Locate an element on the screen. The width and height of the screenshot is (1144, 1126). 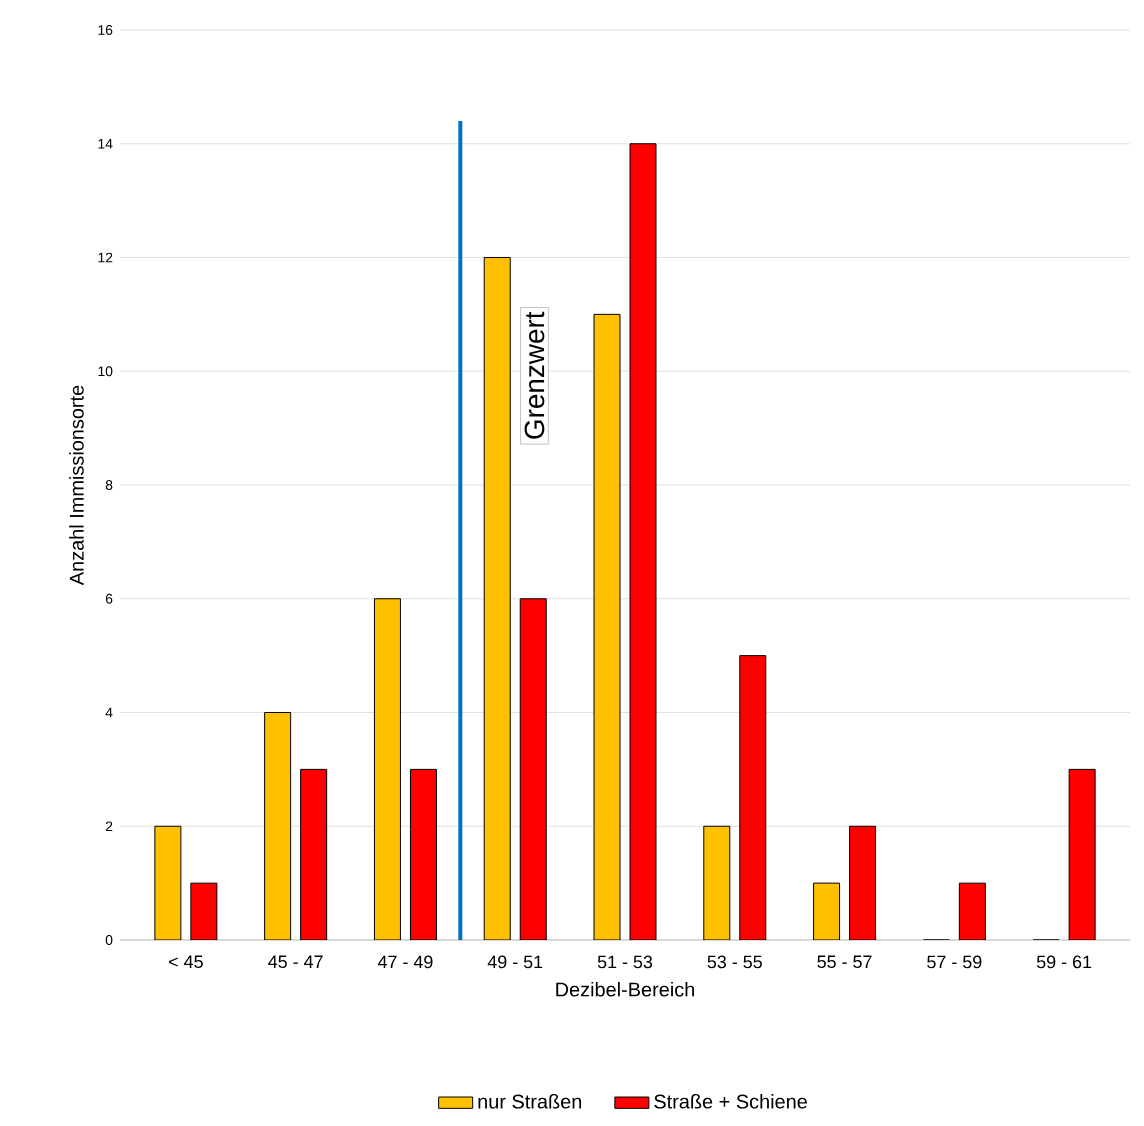
x-tick-label: 45 - 47 is located at coordinates (295, 962).